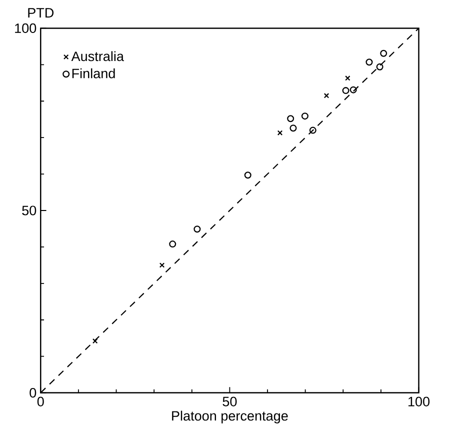 Image resolution: width=456 pixels, height=436 pixels. Describe the element at coordinates (229, 401) in the screenshot. I see `x-tick-label: 50` at that location.